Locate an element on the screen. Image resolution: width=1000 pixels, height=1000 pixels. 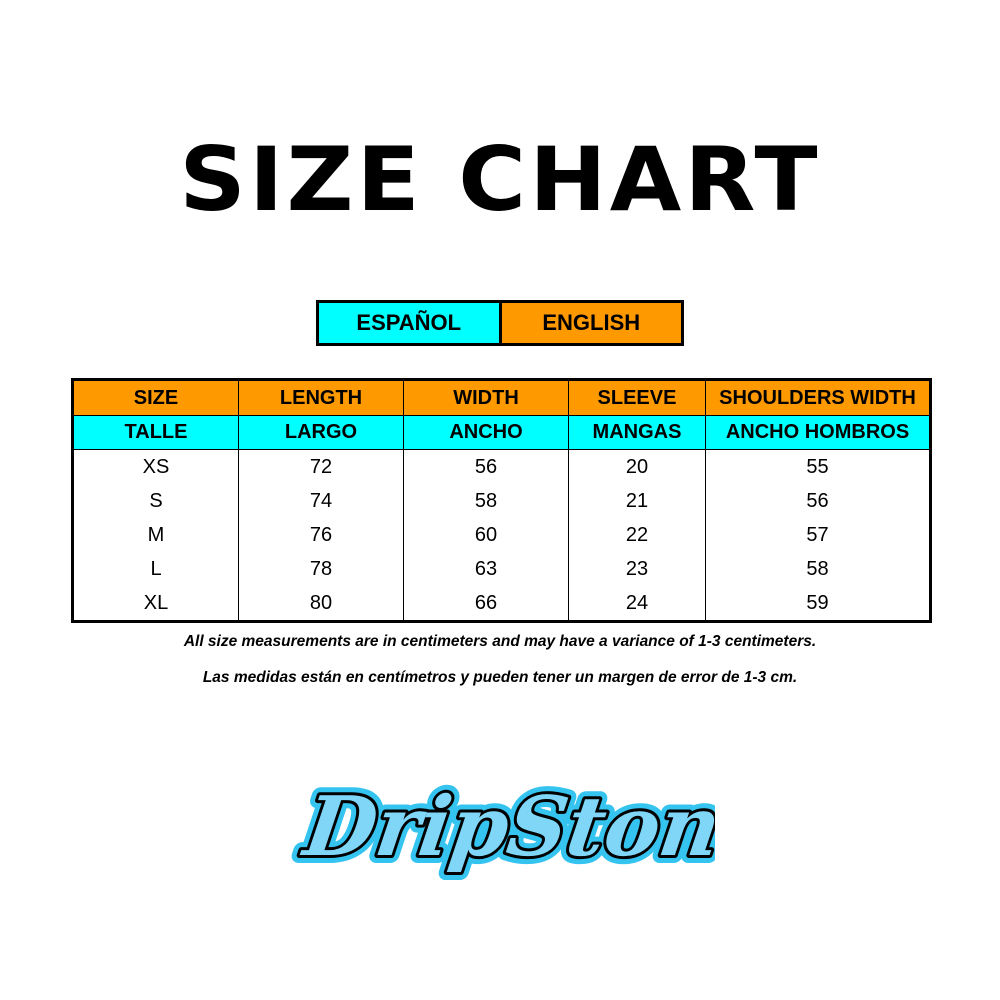
table-cell: 74 is located at coordinates (321, 501).